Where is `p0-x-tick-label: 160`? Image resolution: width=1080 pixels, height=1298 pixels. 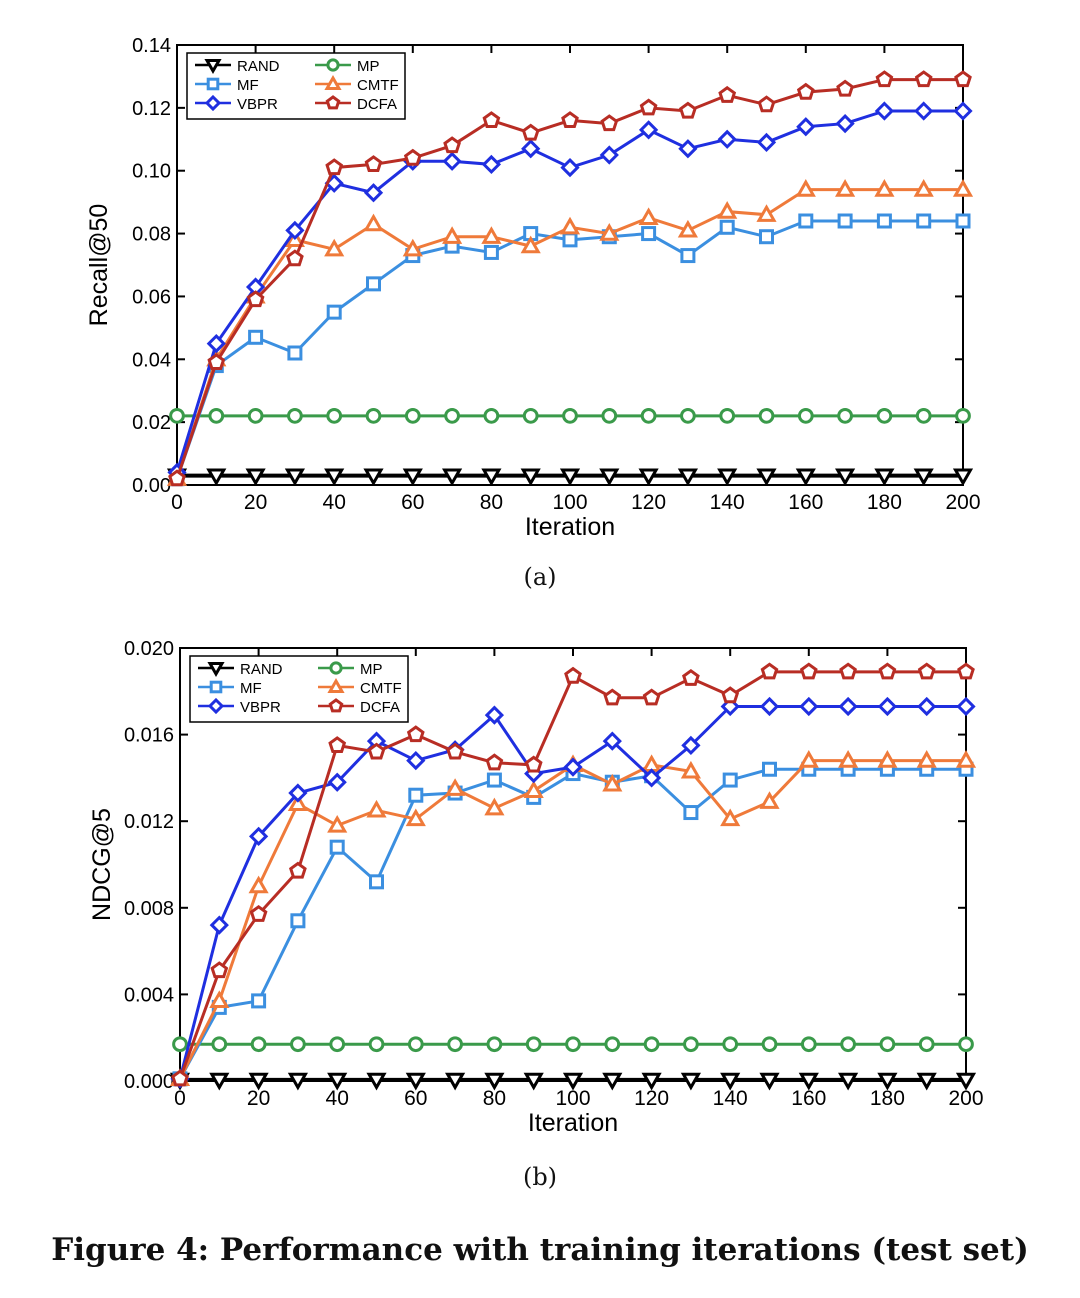 p0-x-tick-label: 160 is located at coordinates (805, 502).